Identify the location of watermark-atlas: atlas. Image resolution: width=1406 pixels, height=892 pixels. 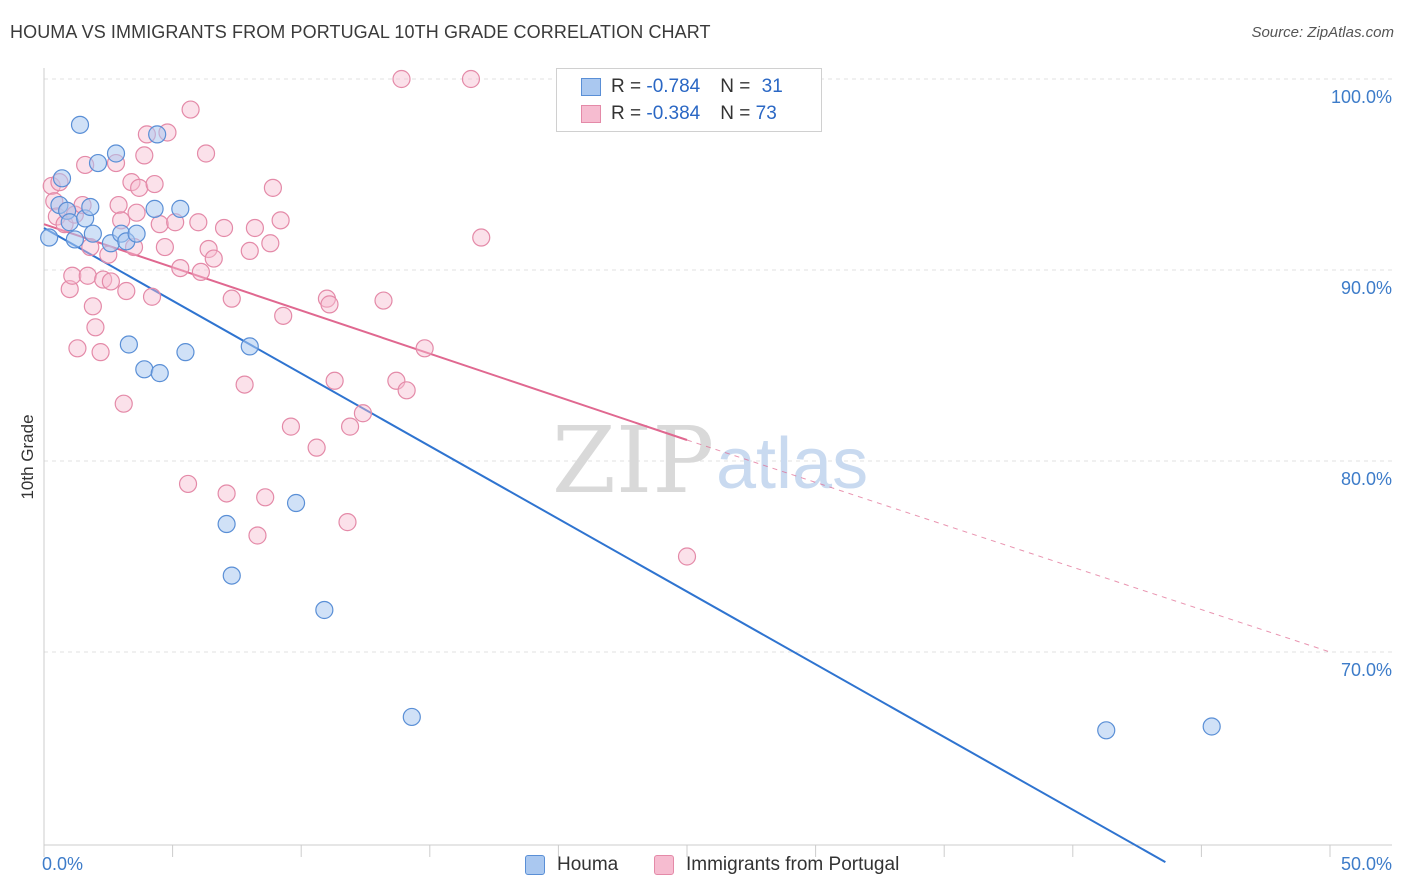
(792, 464).